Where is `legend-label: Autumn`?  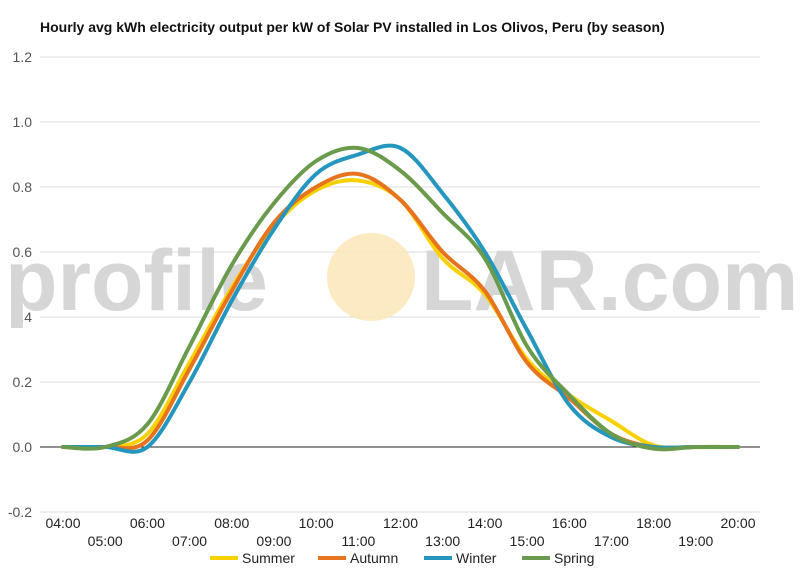 legend-label: Autumn is located at coordinates (374, 558).